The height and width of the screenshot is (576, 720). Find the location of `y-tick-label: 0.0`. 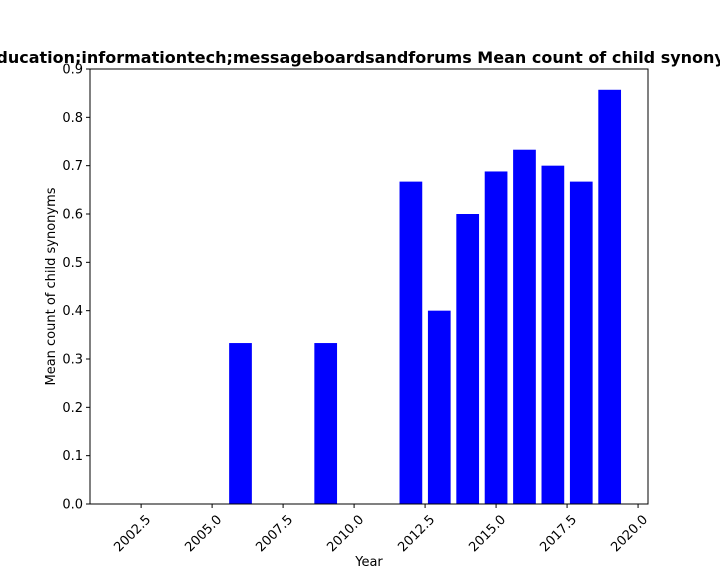

y-tick-label: 0.0 is located at coordinates (72, 505).